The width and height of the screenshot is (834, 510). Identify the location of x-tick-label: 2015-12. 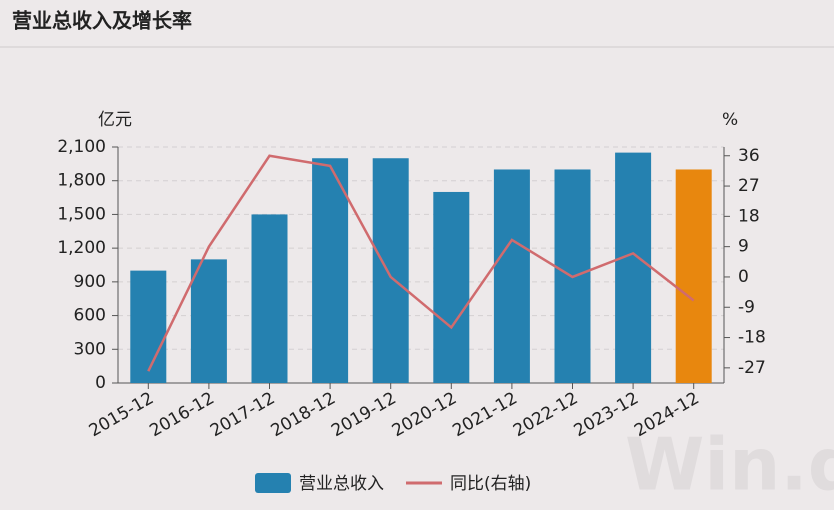
(122, 414).